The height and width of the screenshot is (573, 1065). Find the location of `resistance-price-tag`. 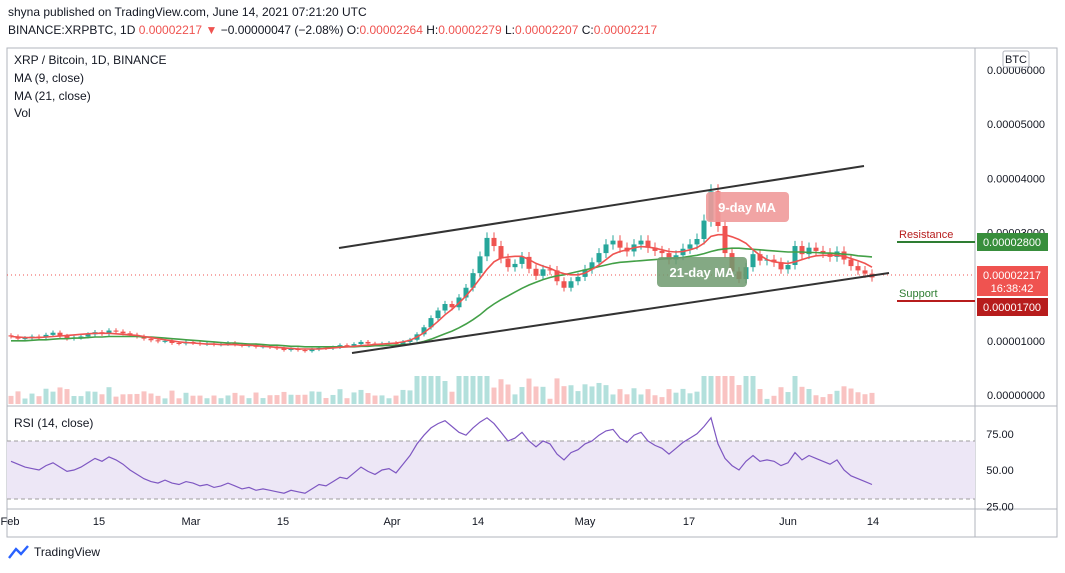

resistance-price-tag is located at coordinates (1012, 242).